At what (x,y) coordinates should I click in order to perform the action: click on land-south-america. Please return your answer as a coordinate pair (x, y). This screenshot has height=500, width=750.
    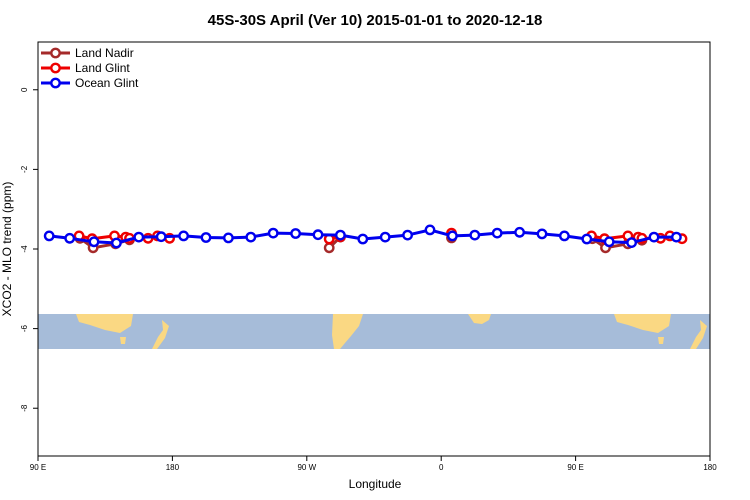
    Looking at the image, I should click on (347, 331).